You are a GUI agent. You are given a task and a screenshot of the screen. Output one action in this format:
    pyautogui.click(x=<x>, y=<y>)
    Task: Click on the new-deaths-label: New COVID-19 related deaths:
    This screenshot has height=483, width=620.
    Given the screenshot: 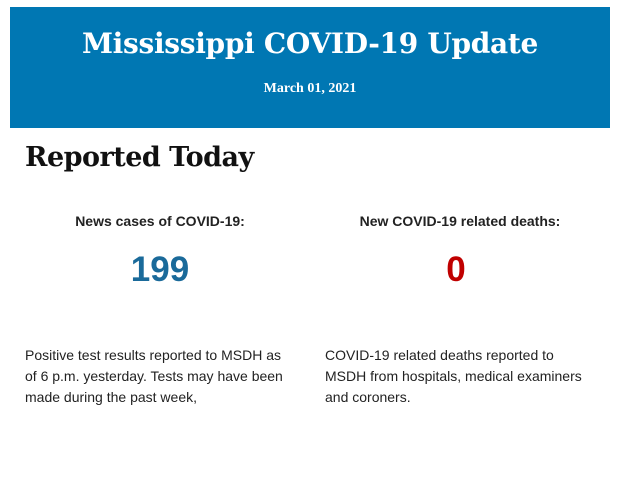 What is the action you would take?
    pyautogui.click(x=460, y=221)
    